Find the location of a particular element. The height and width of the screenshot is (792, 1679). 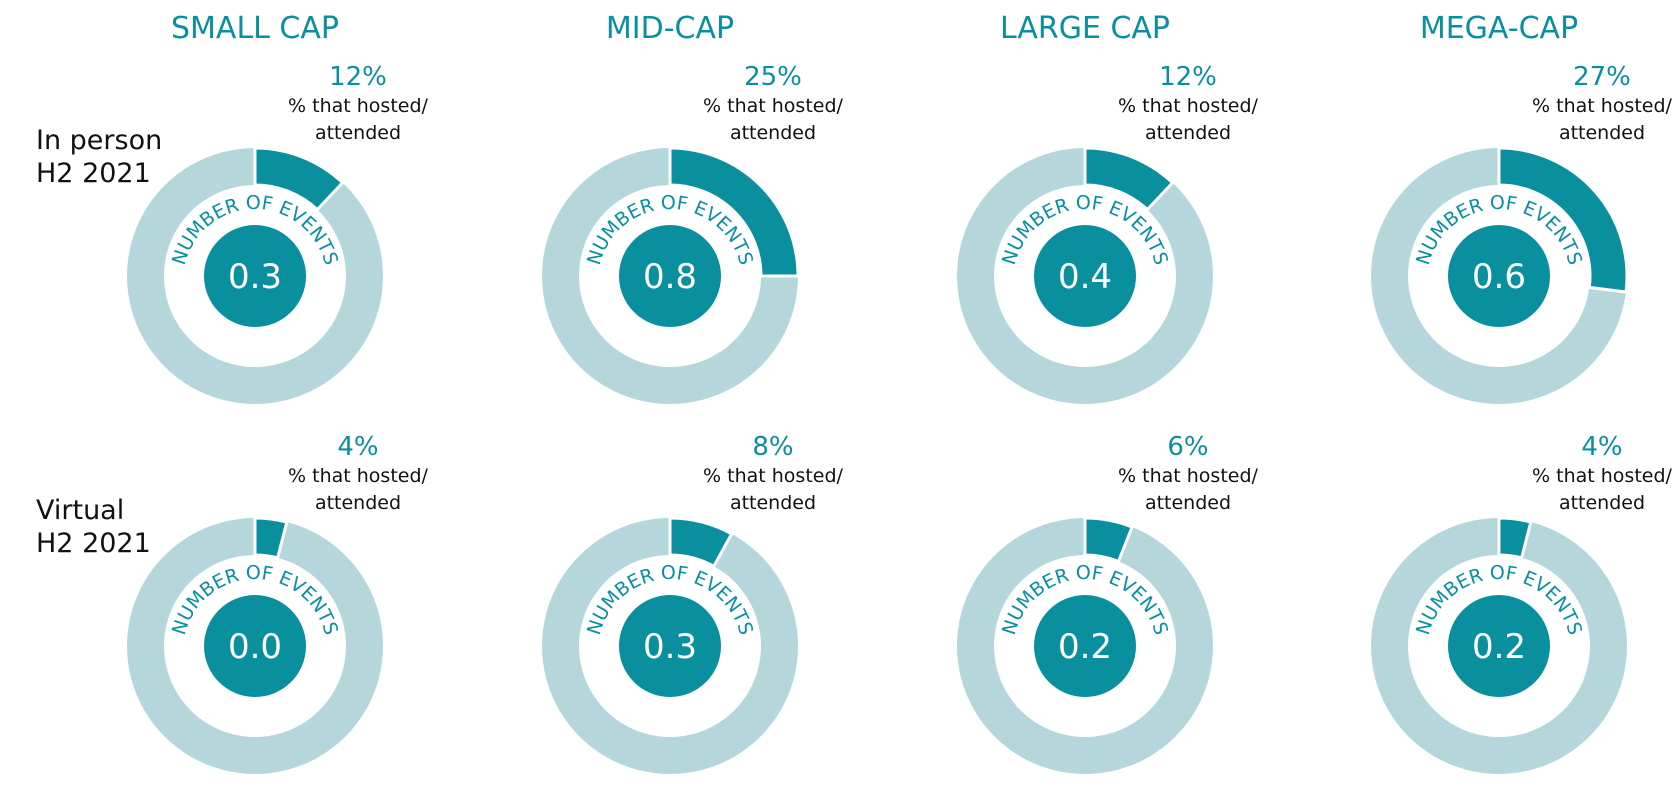

row-label: Virtual is located at coordinates (80, 510).